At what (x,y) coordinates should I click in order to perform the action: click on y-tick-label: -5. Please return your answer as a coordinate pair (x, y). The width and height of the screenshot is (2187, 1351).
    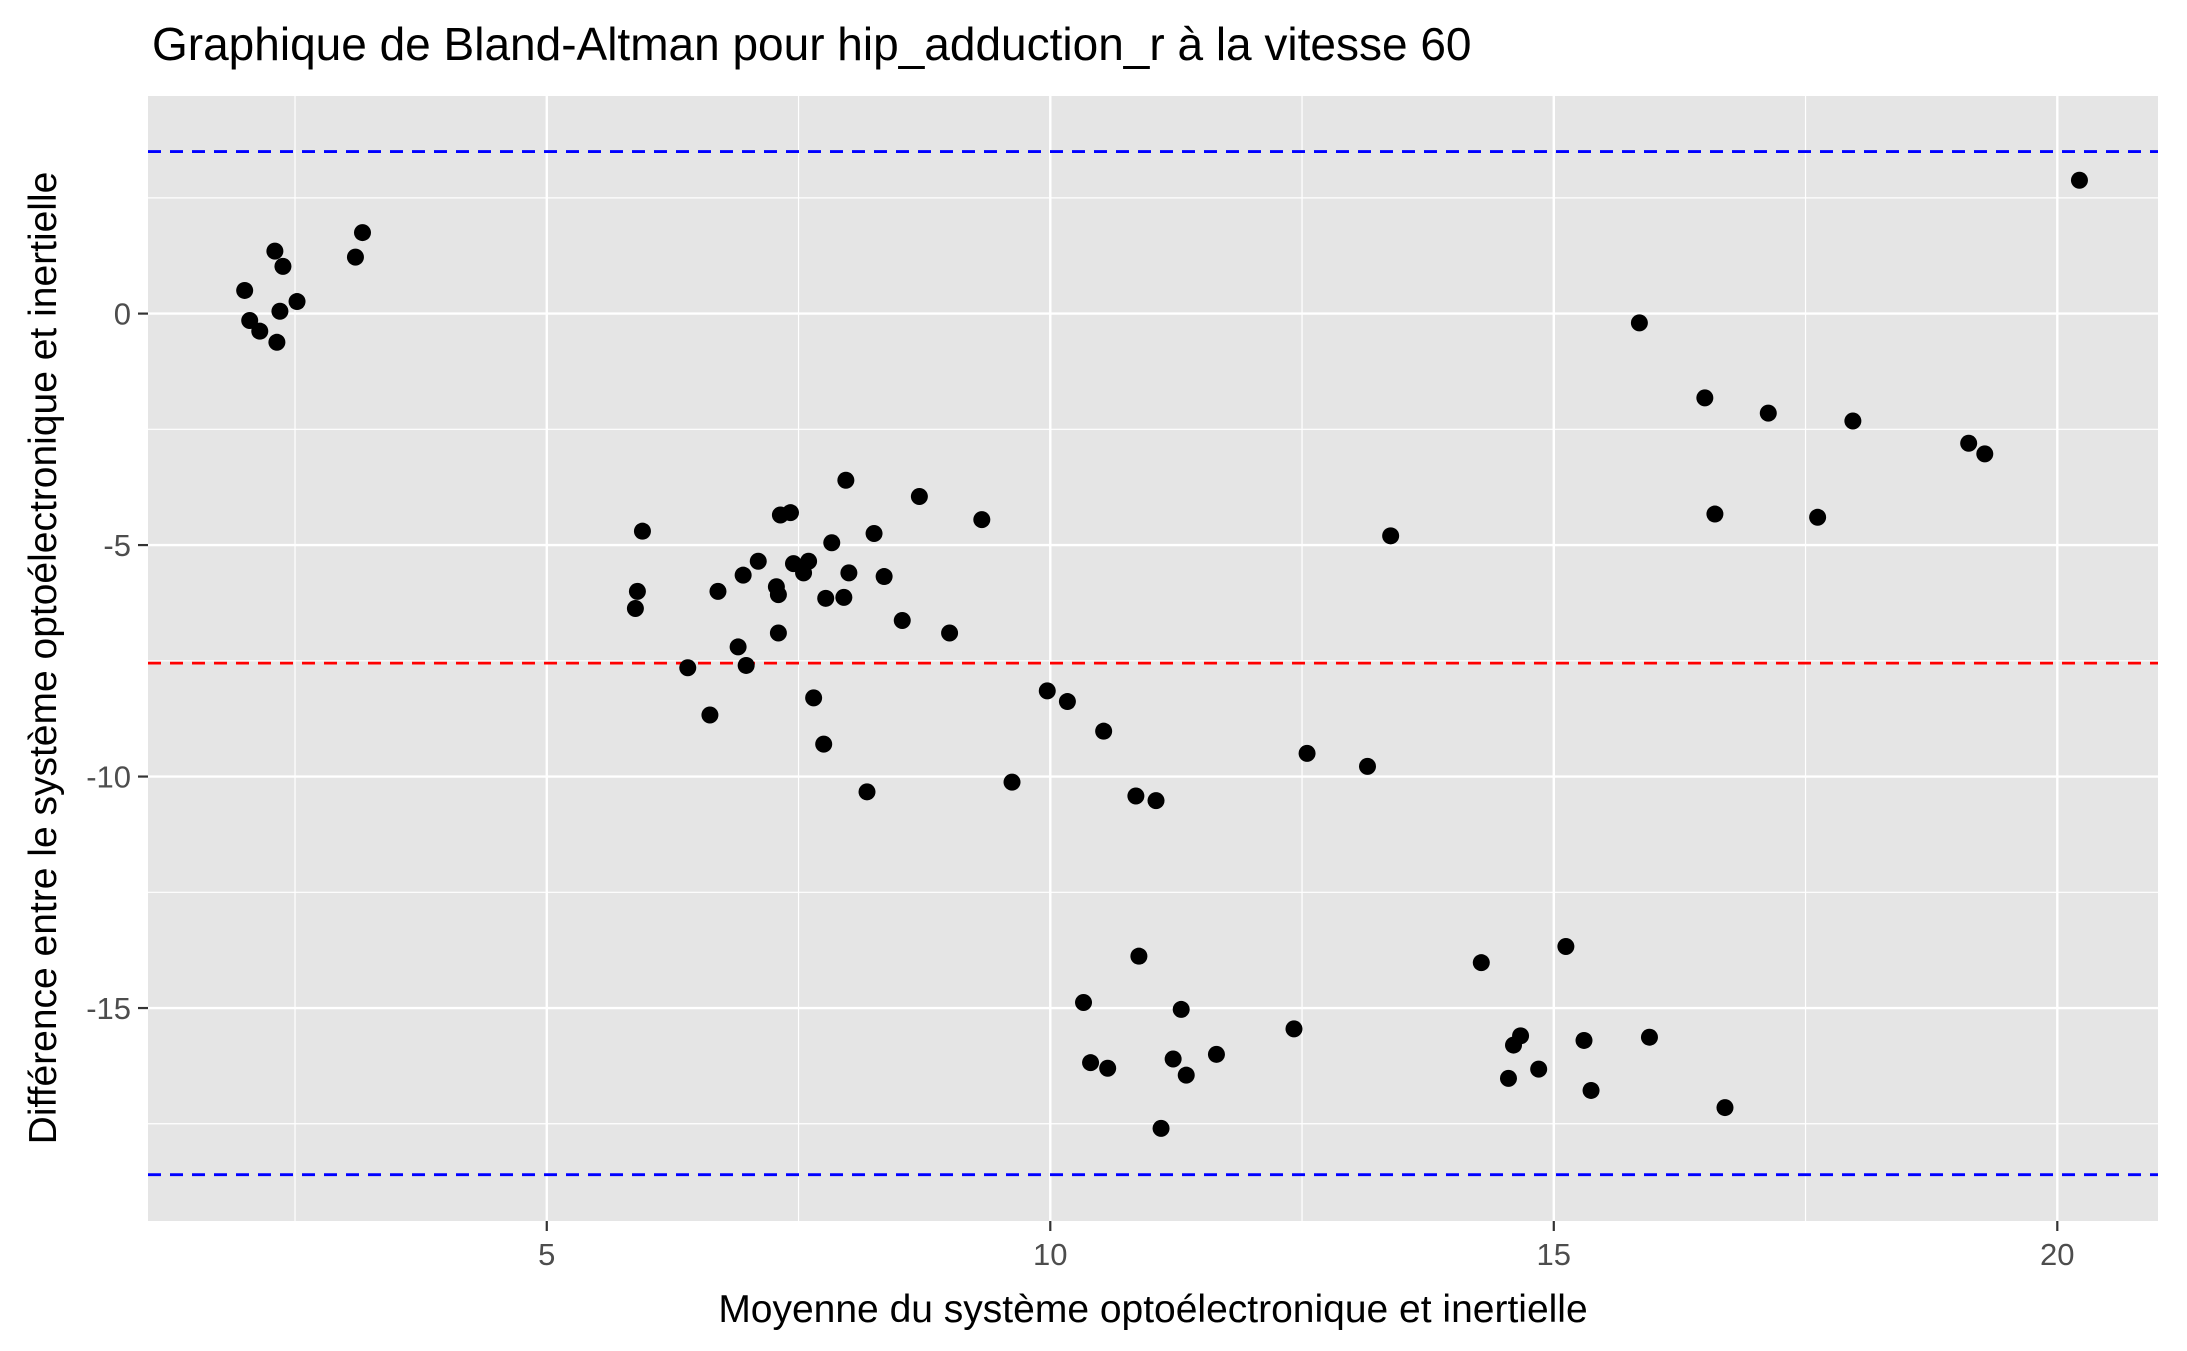
    Looking at the image, I should click on (117, 545).